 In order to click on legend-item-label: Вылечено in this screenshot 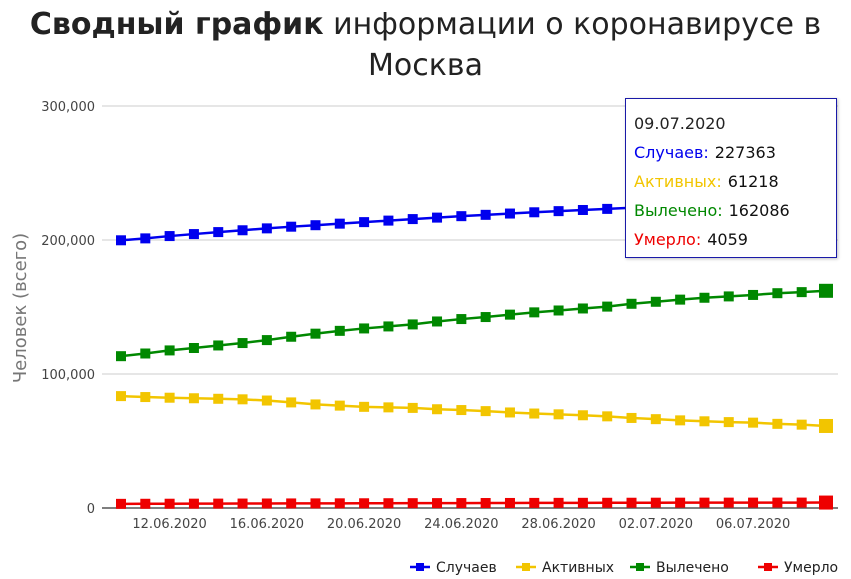, I will do `click(692, 568)`.